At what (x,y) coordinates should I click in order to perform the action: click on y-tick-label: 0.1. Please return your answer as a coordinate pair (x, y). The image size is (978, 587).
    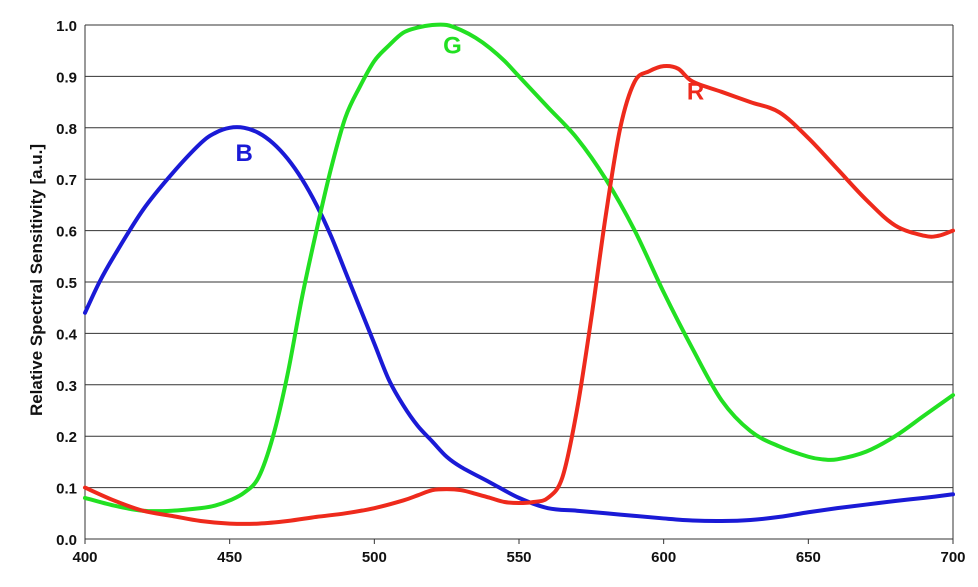
    Looking at the image, I should click on (66, 489).